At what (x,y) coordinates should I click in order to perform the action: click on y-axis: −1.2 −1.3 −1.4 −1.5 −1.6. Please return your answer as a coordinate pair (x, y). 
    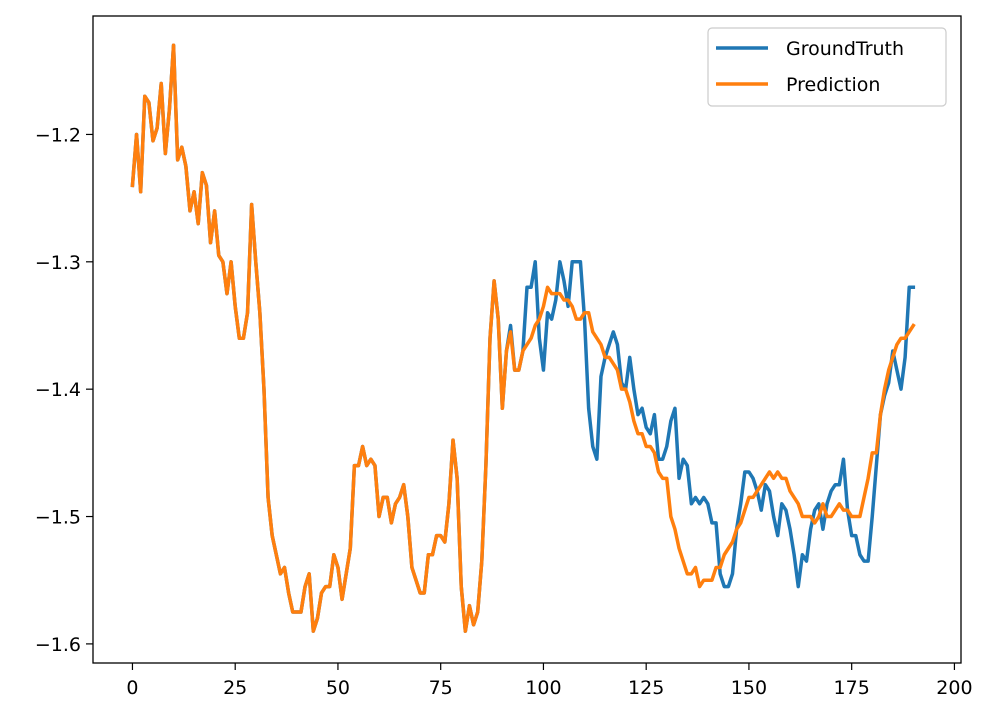
    Looking at the image, I should click on (64, 390).